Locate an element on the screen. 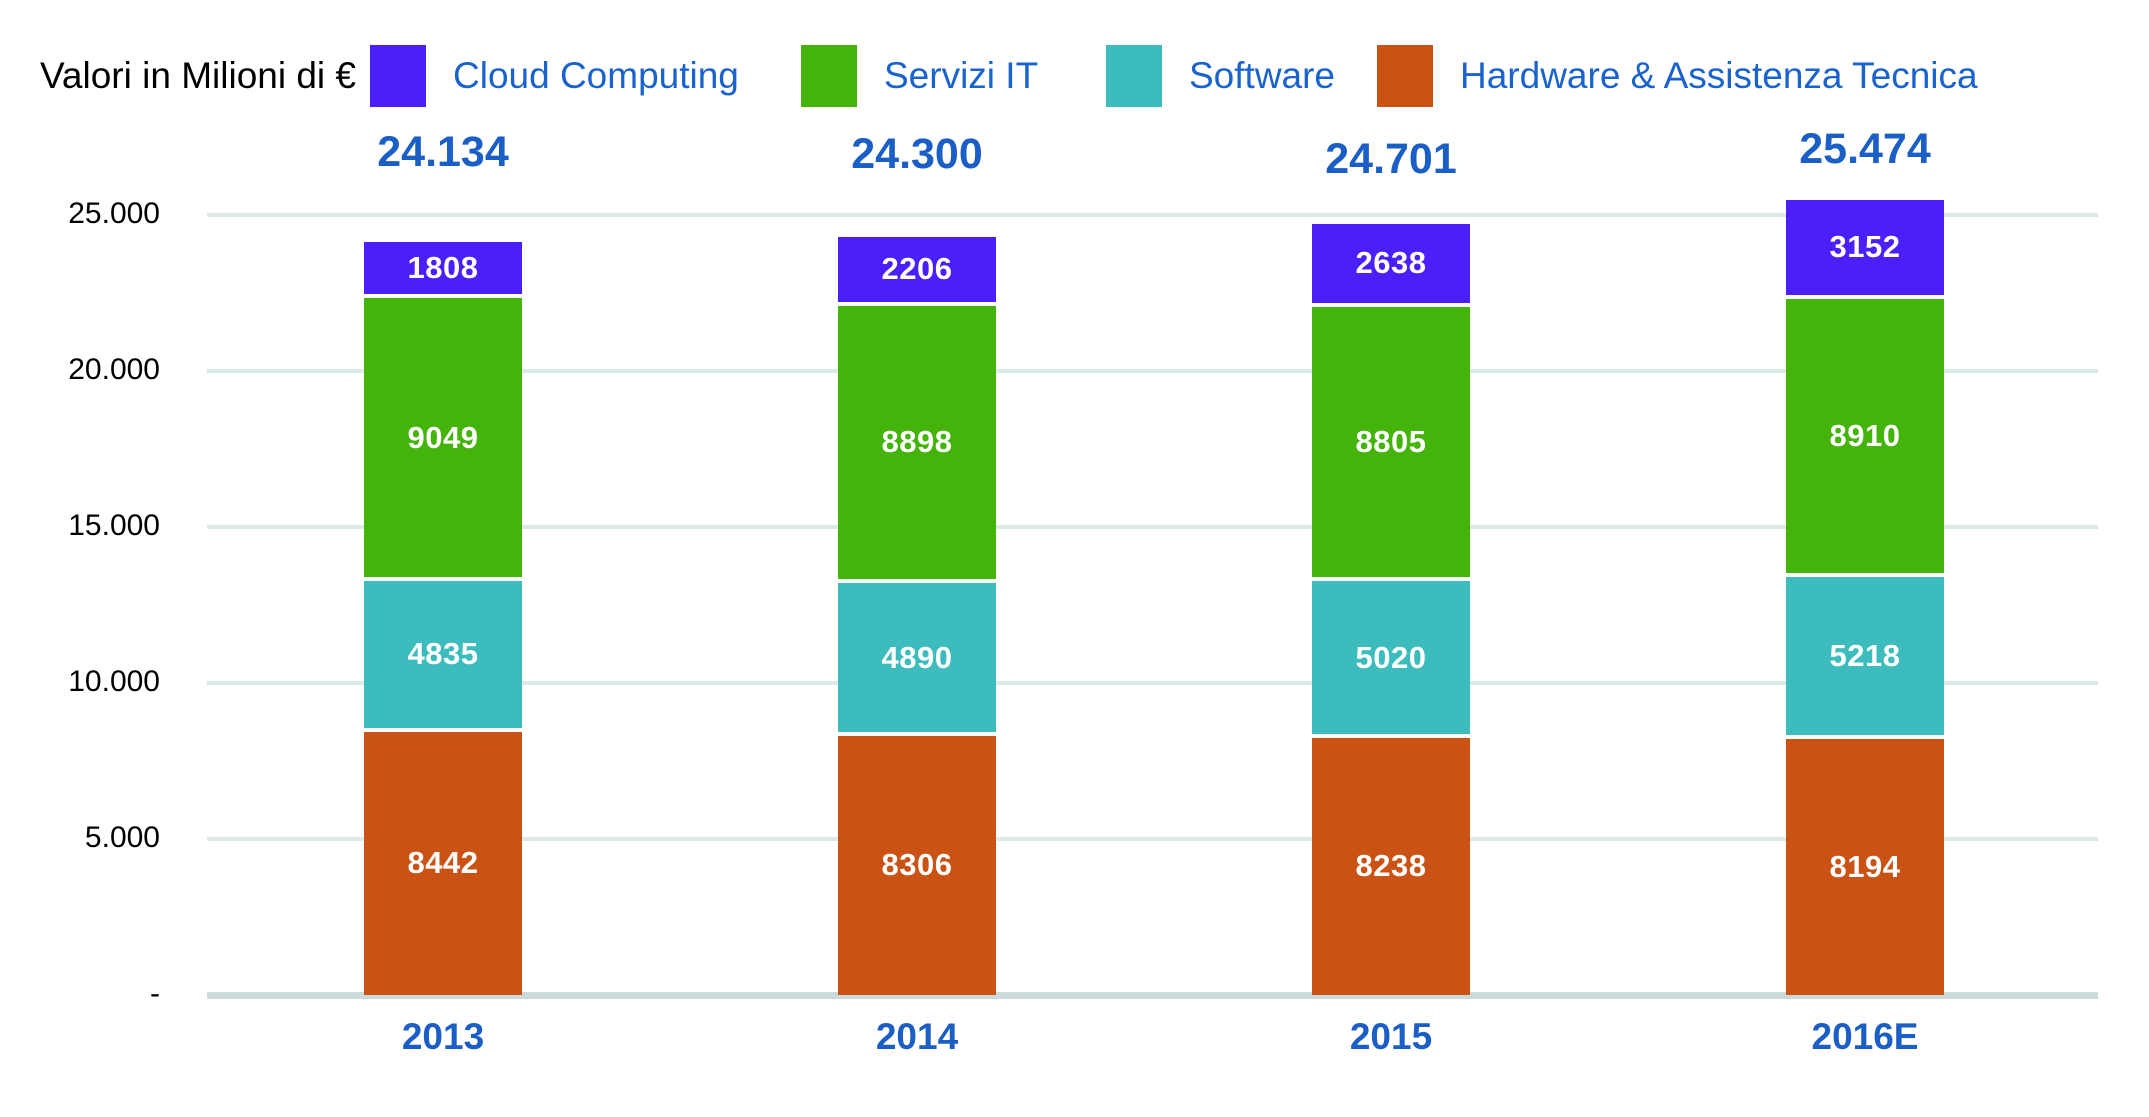  x-axis-baseline is located at coordinates (1152, 995).